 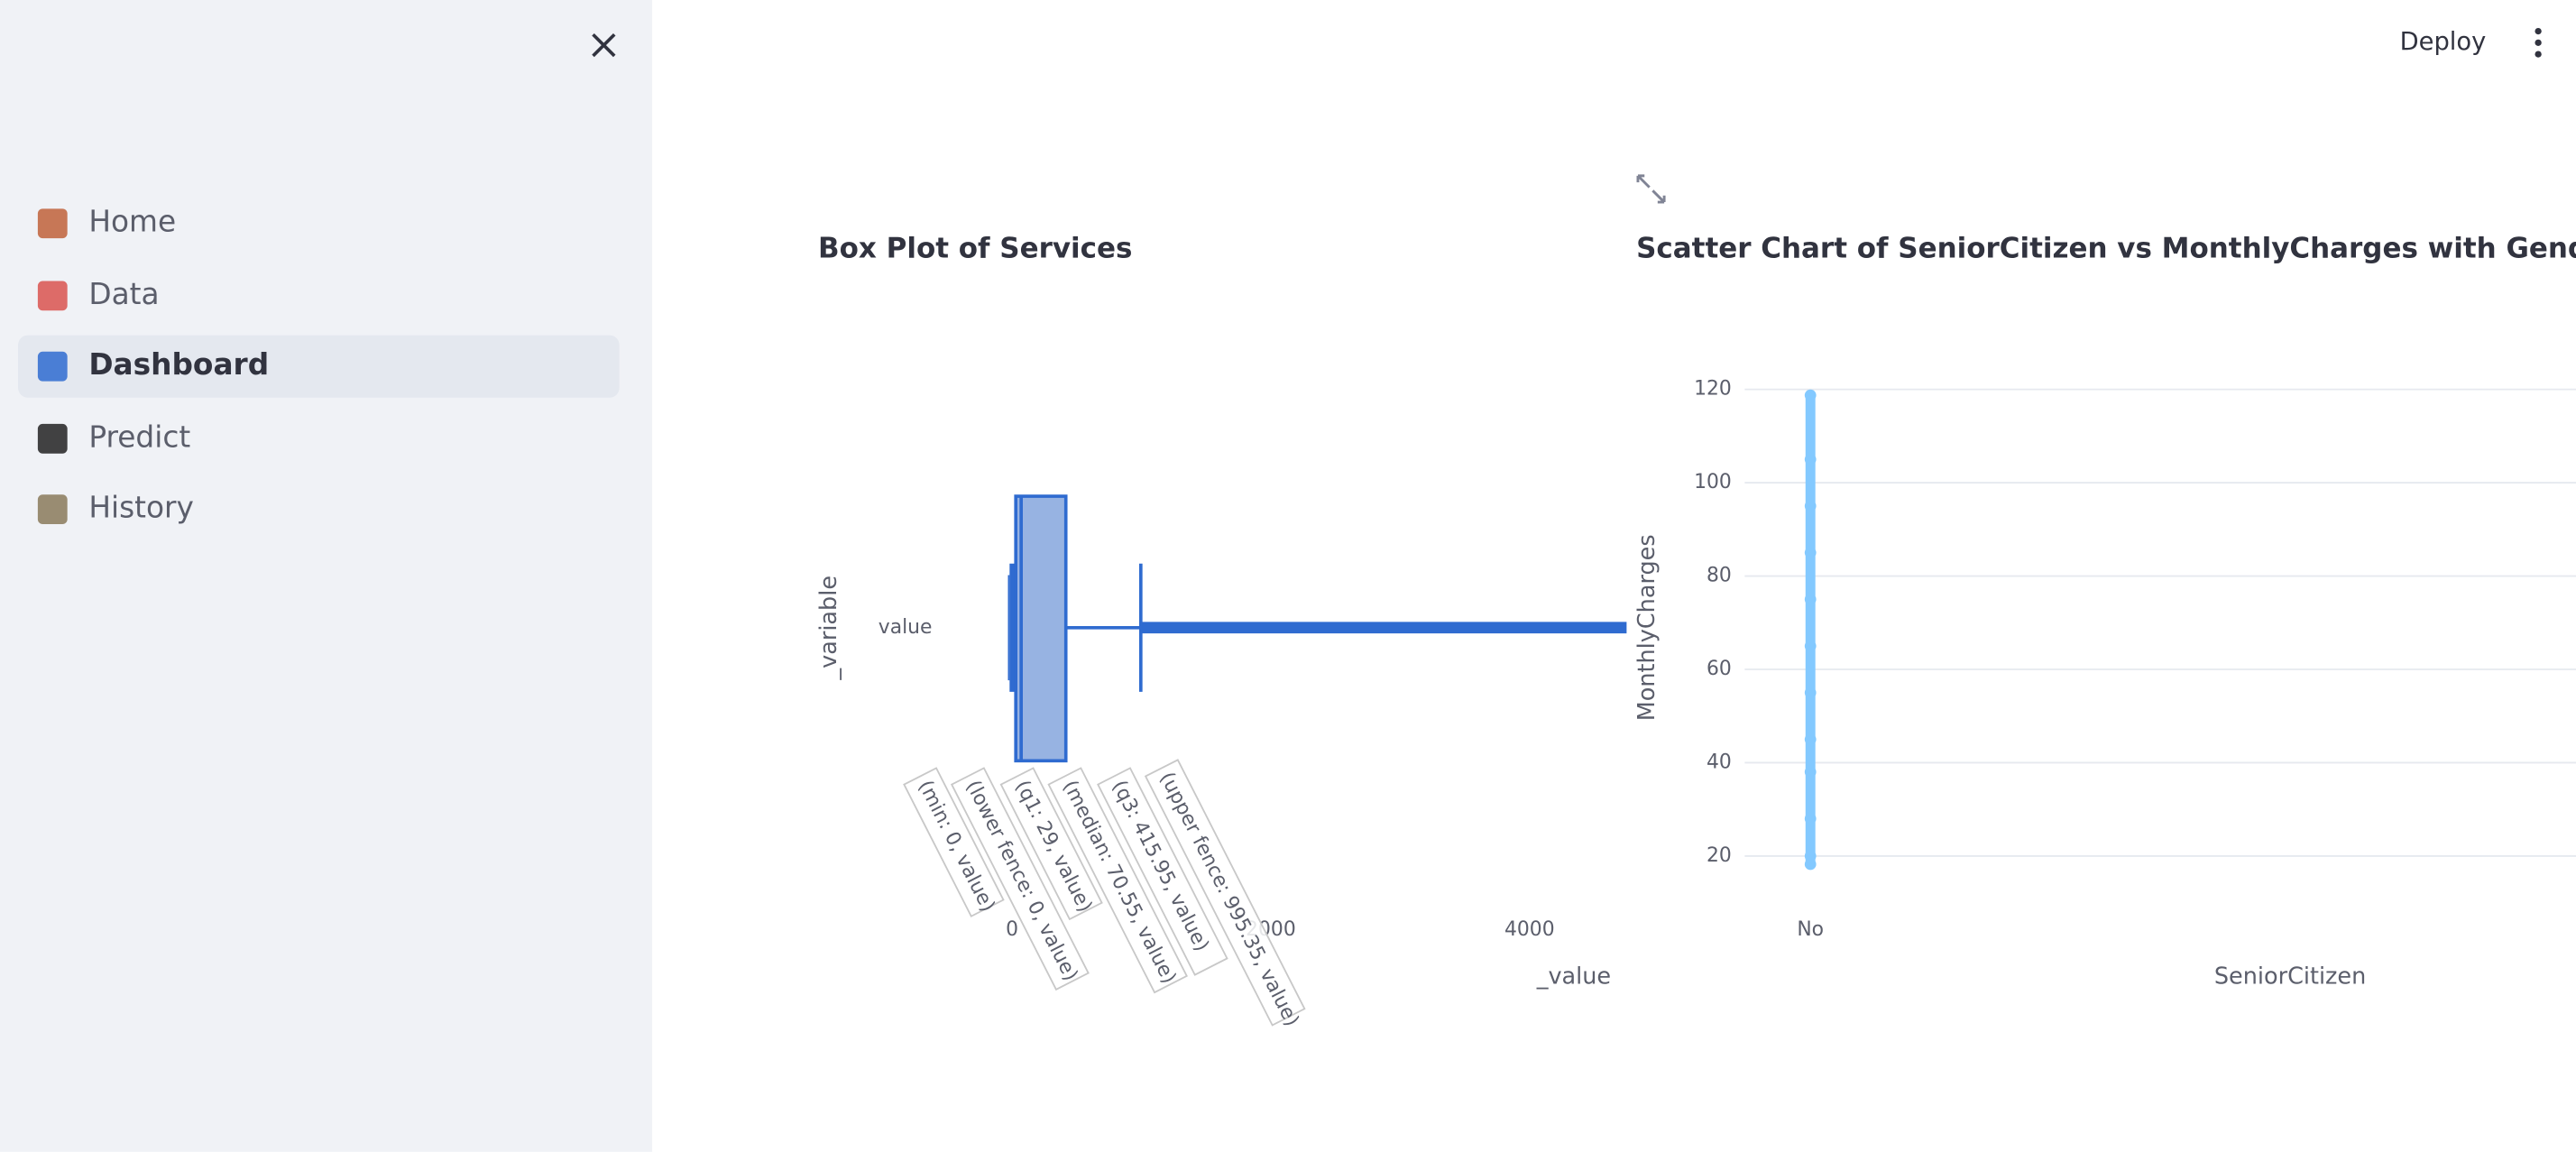 I want to click on chart-title: Box Plot of Services, so click(x=975, y=248).